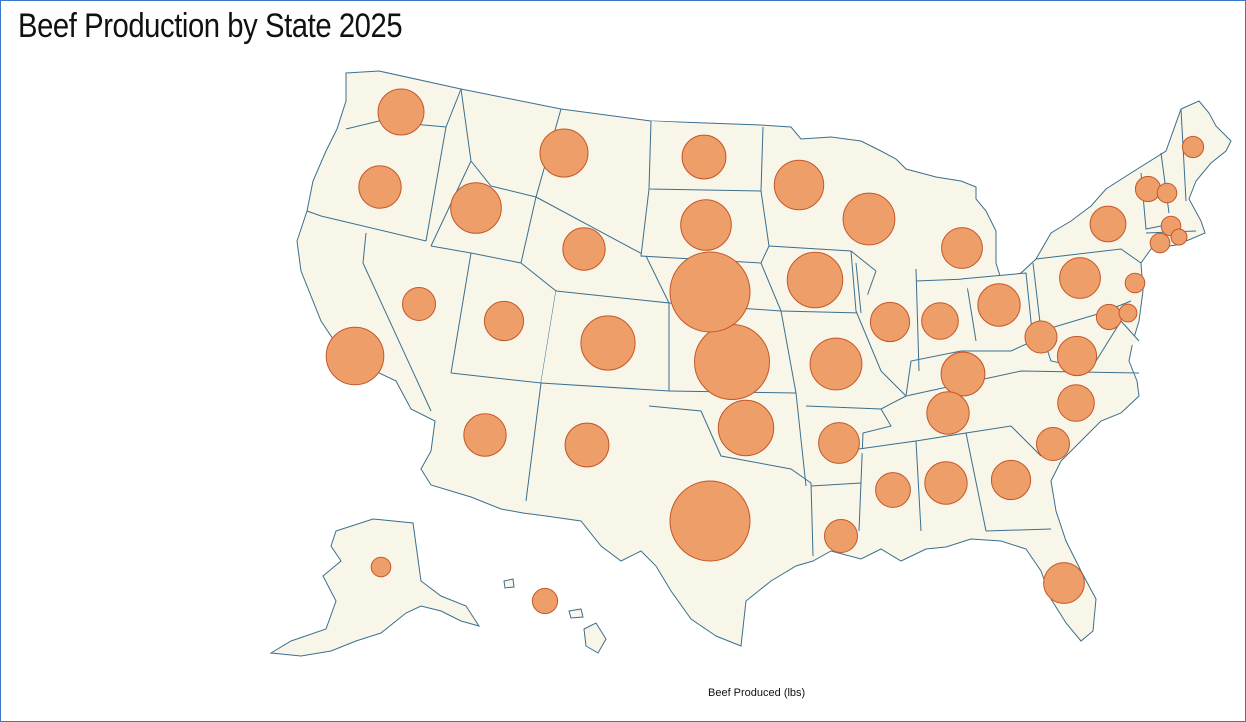  Describe the element at coordinates (355, 356) in the screenshot. I see `bubble-ca` at that location.